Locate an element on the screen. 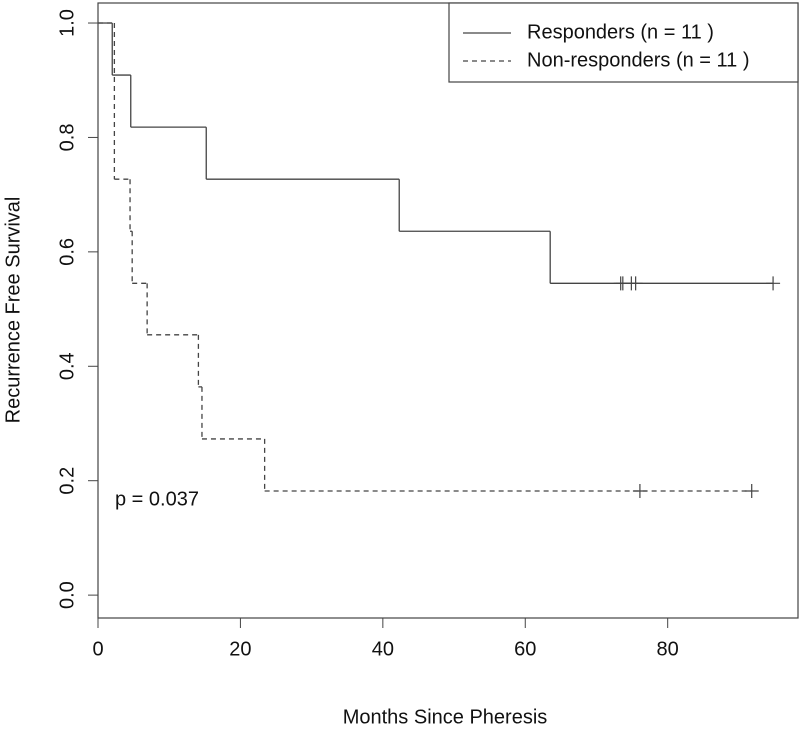 This screenshot has height=733, width=800. x-tick-label: 20 is located at coordinates (240, 649).